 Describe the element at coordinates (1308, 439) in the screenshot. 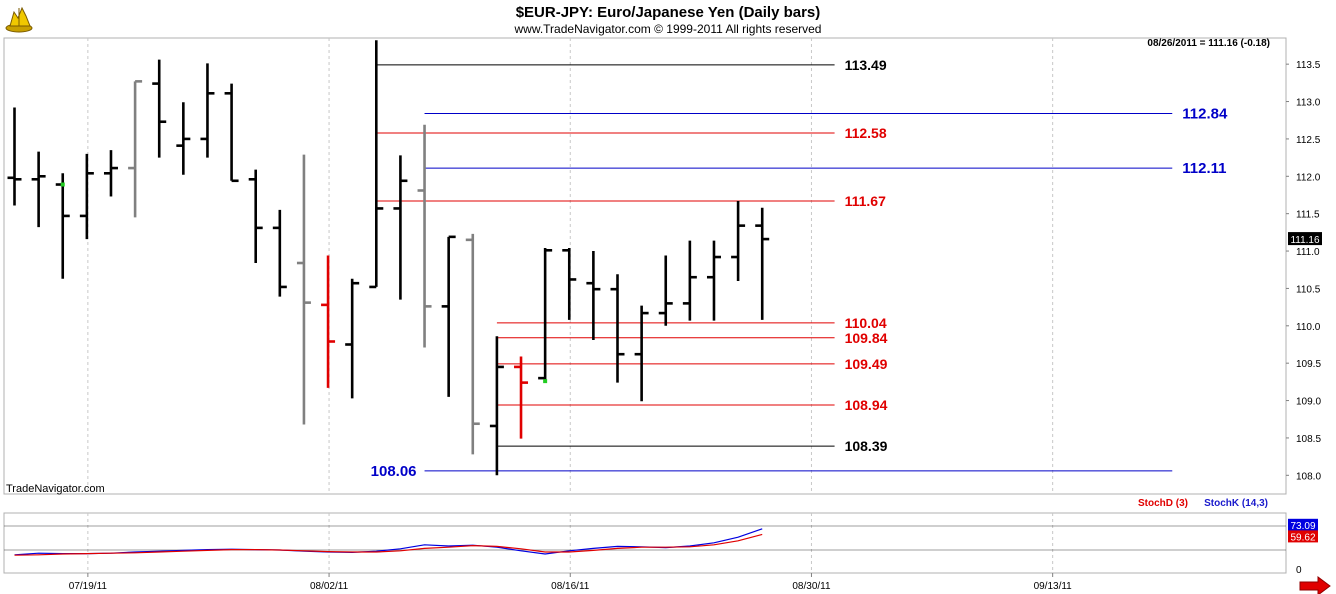

I see `y-tick-label: 108.5` at that location.